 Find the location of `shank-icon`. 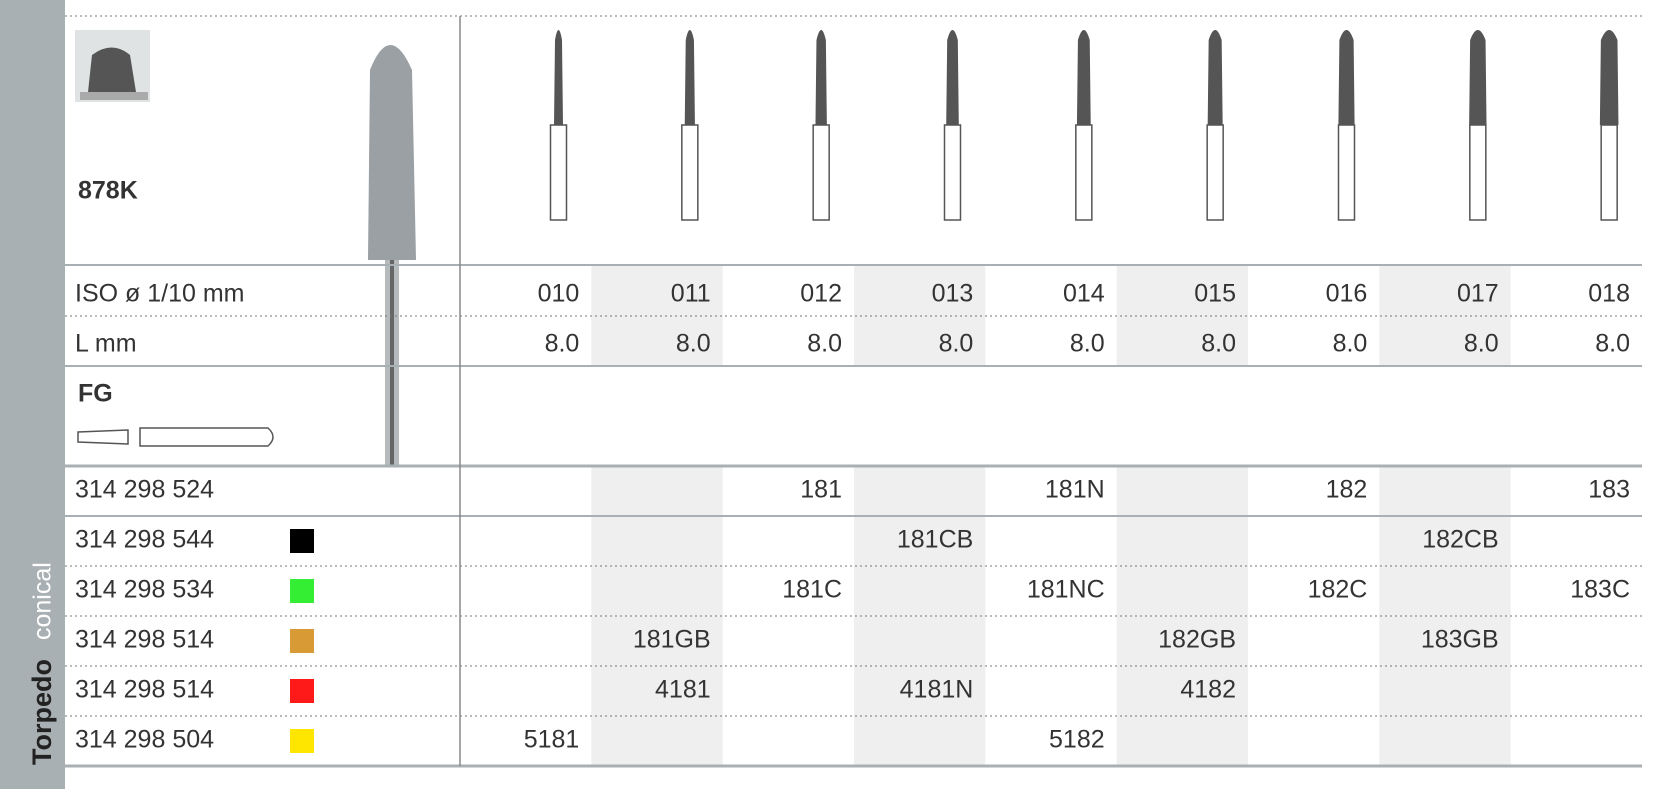

shank-icon is located at coordinates (175, 437).